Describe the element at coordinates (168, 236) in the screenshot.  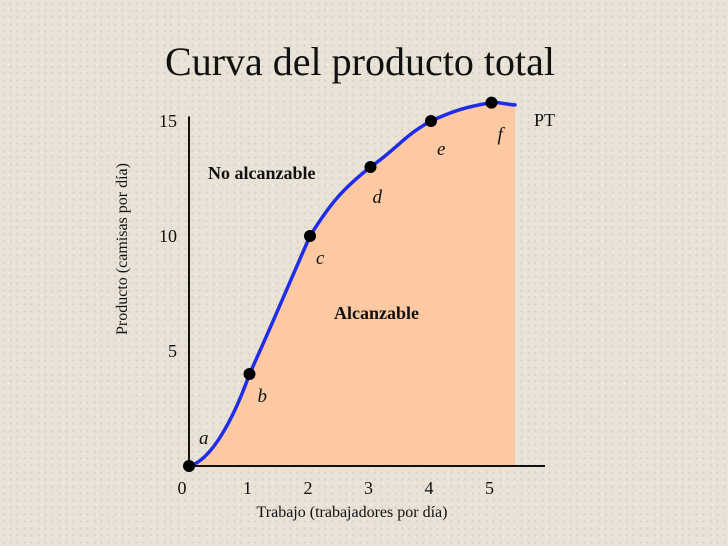
I see `y-tick-label: 10` at that location.